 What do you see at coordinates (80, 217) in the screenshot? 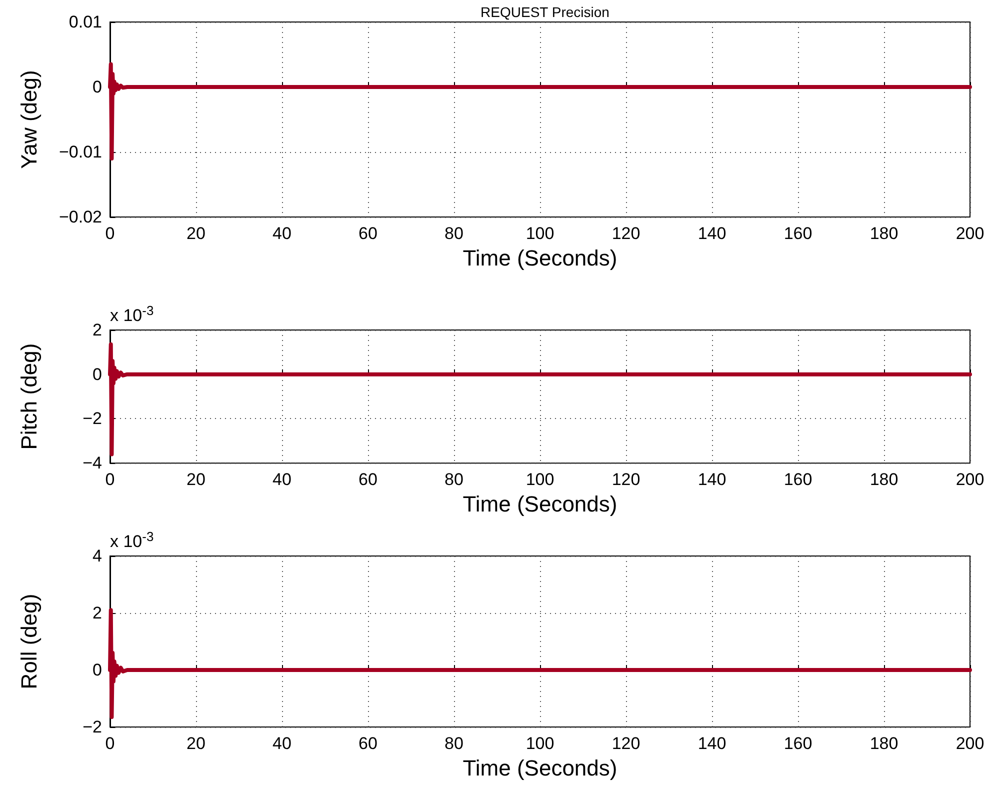
I see `y-tick-label: −0.02` at bounding box center [80, 217].